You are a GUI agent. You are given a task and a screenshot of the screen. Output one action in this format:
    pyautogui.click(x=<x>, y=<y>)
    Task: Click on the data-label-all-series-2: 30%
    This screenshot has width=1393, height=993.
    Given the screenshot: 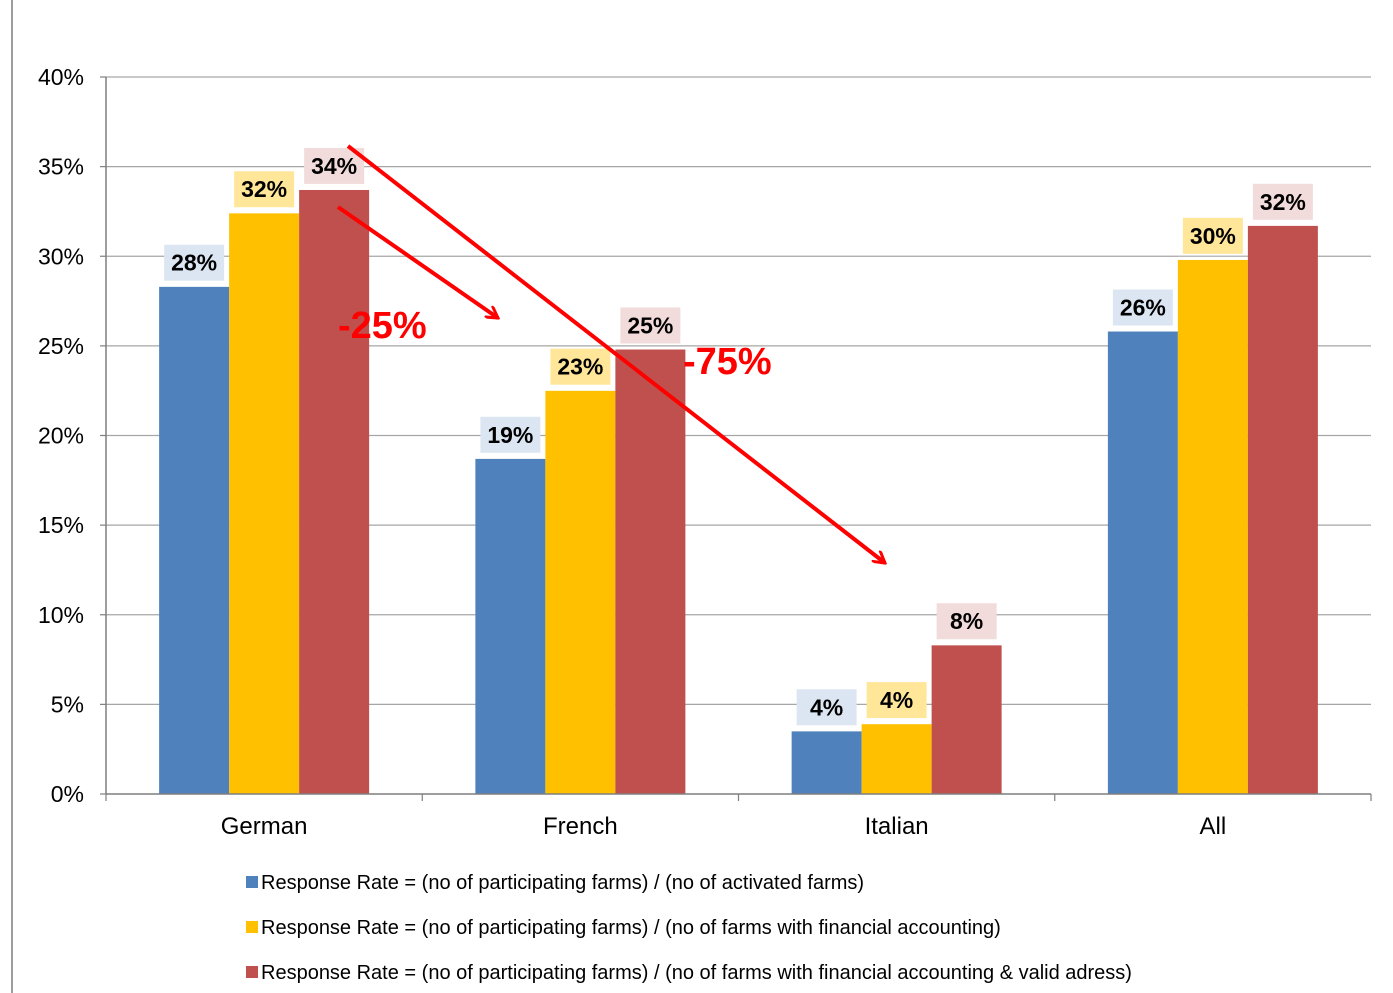 What is the action you would take?
    pyautogui.click(x=1213, y=236)
    